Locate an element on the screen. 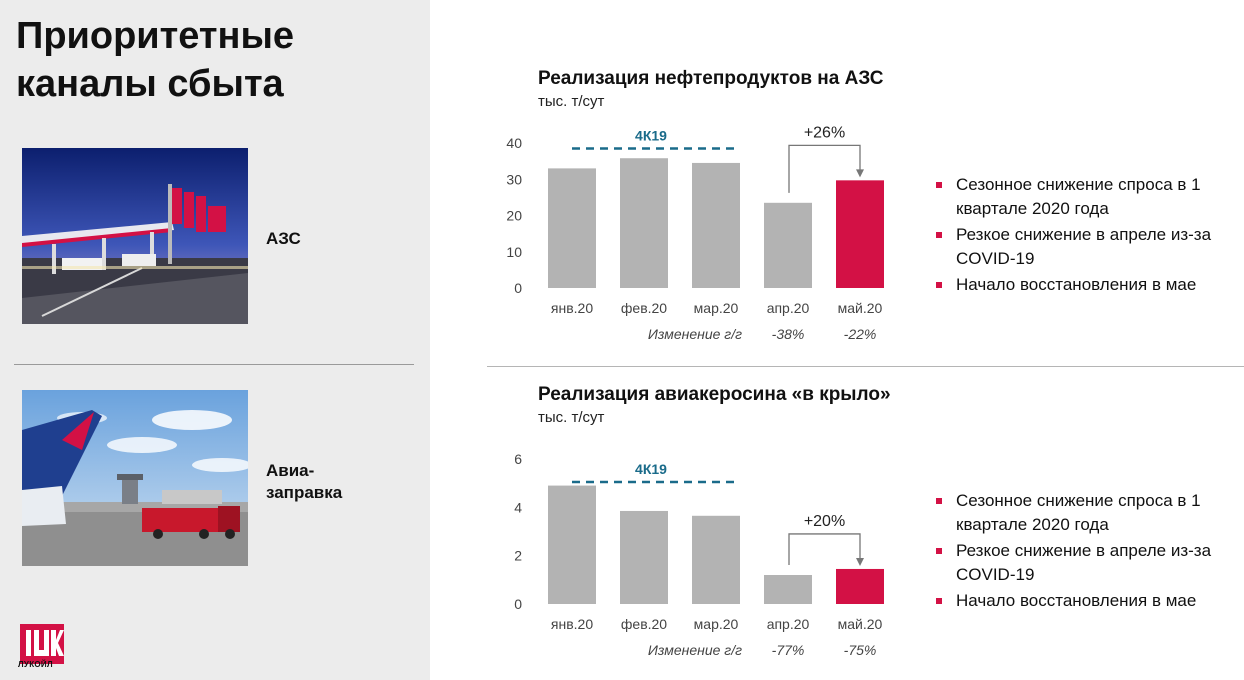  chart1-unit: тыс. т/сут is located at coordinates (571, 101).